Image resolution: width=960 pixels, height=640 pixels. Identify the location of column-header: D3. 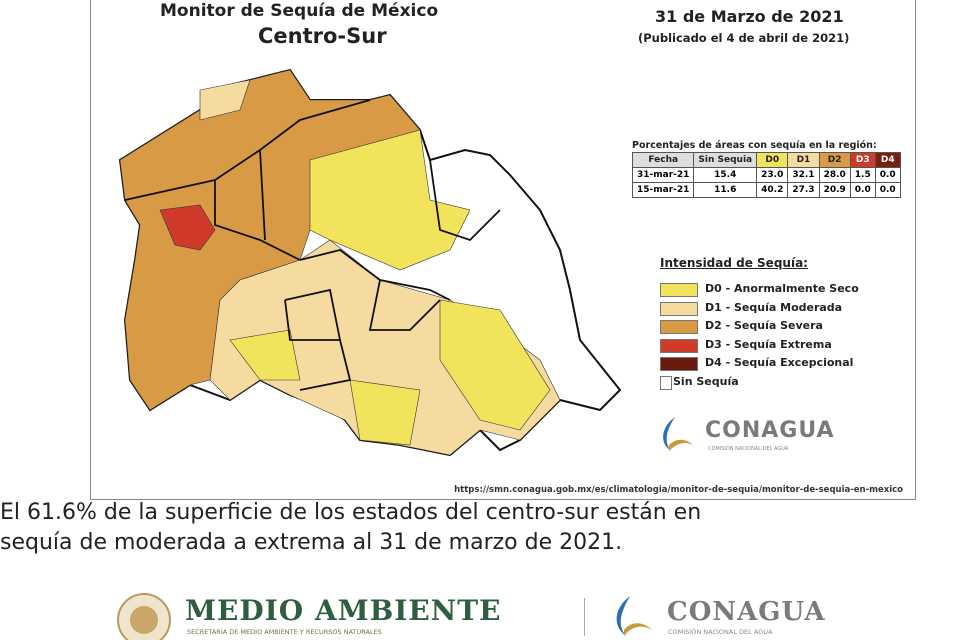
(862, 160).